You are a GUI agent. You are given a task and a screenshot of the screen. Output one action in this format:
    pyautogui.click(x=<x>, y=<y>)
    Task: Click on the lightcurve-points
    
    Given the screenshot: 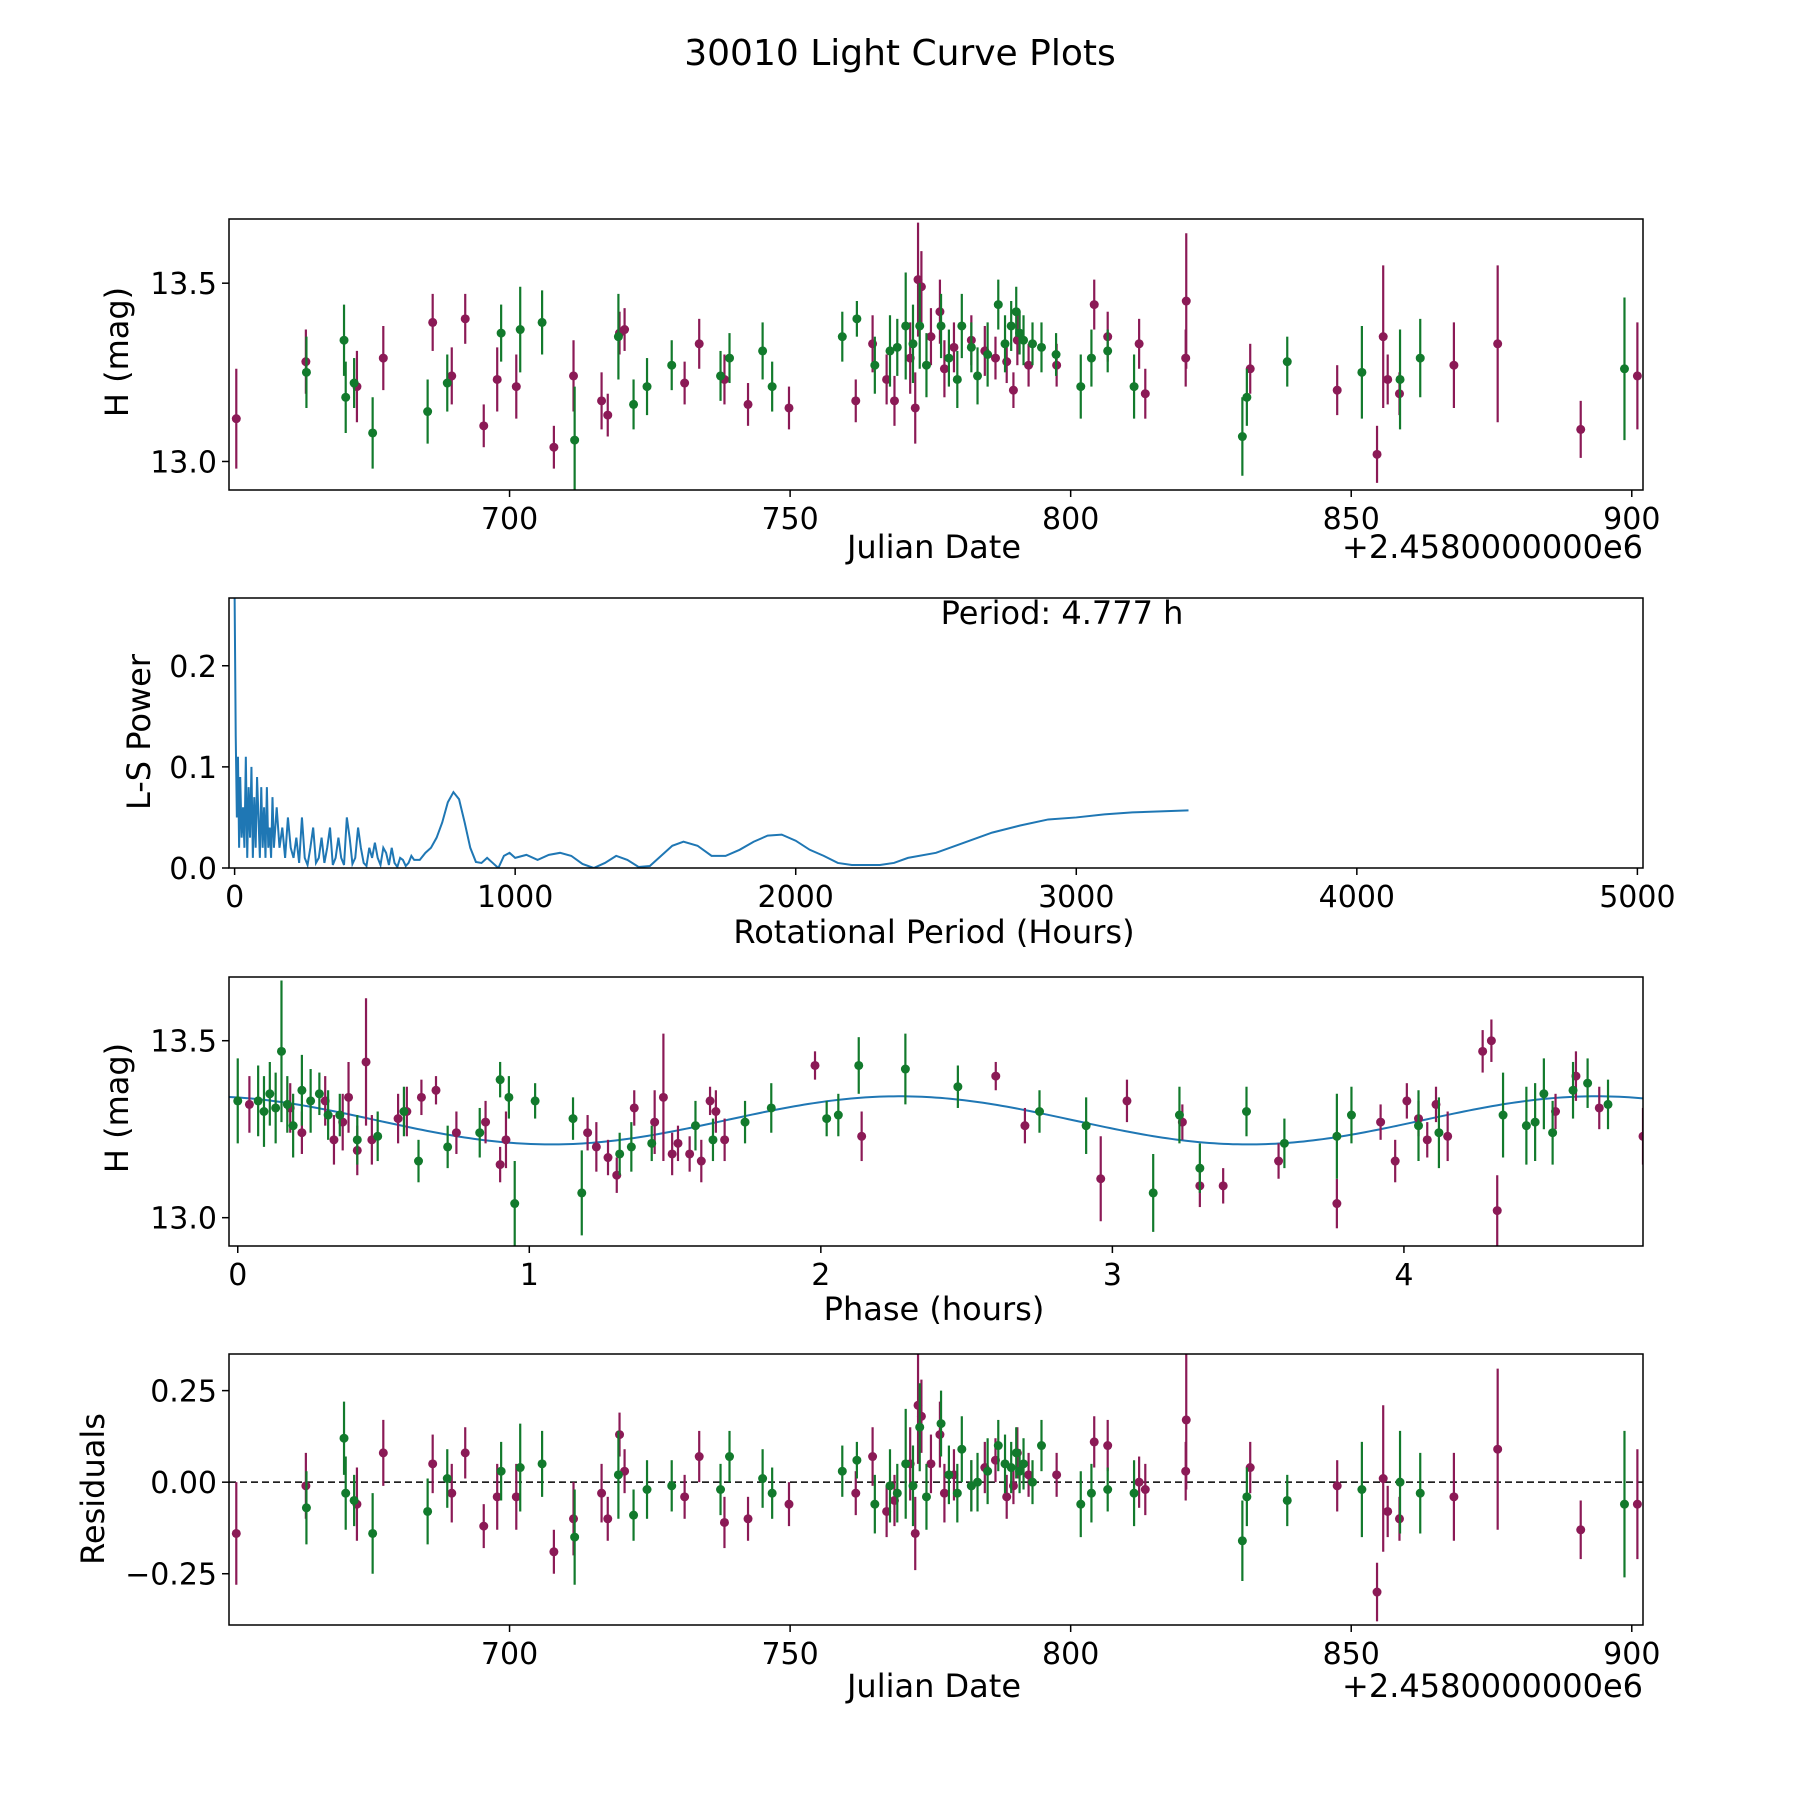 What is the action you would take?
    pyautogui.click(x=936, y=356)
    